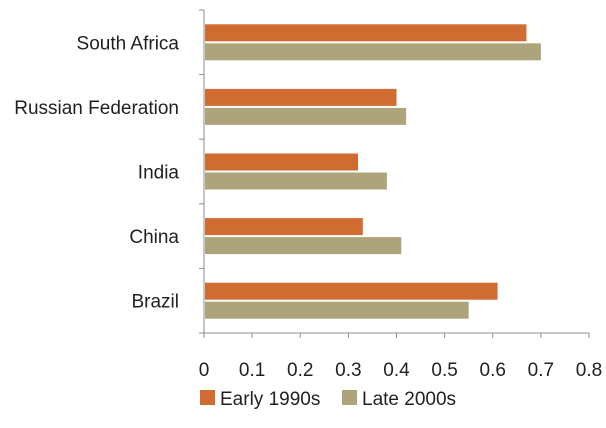 The image size is (606, 428). What do you see at coordinates (252, 370) in the screenshot?
I see `x-tick-label: 0.1` at bounding box center [252, 370].